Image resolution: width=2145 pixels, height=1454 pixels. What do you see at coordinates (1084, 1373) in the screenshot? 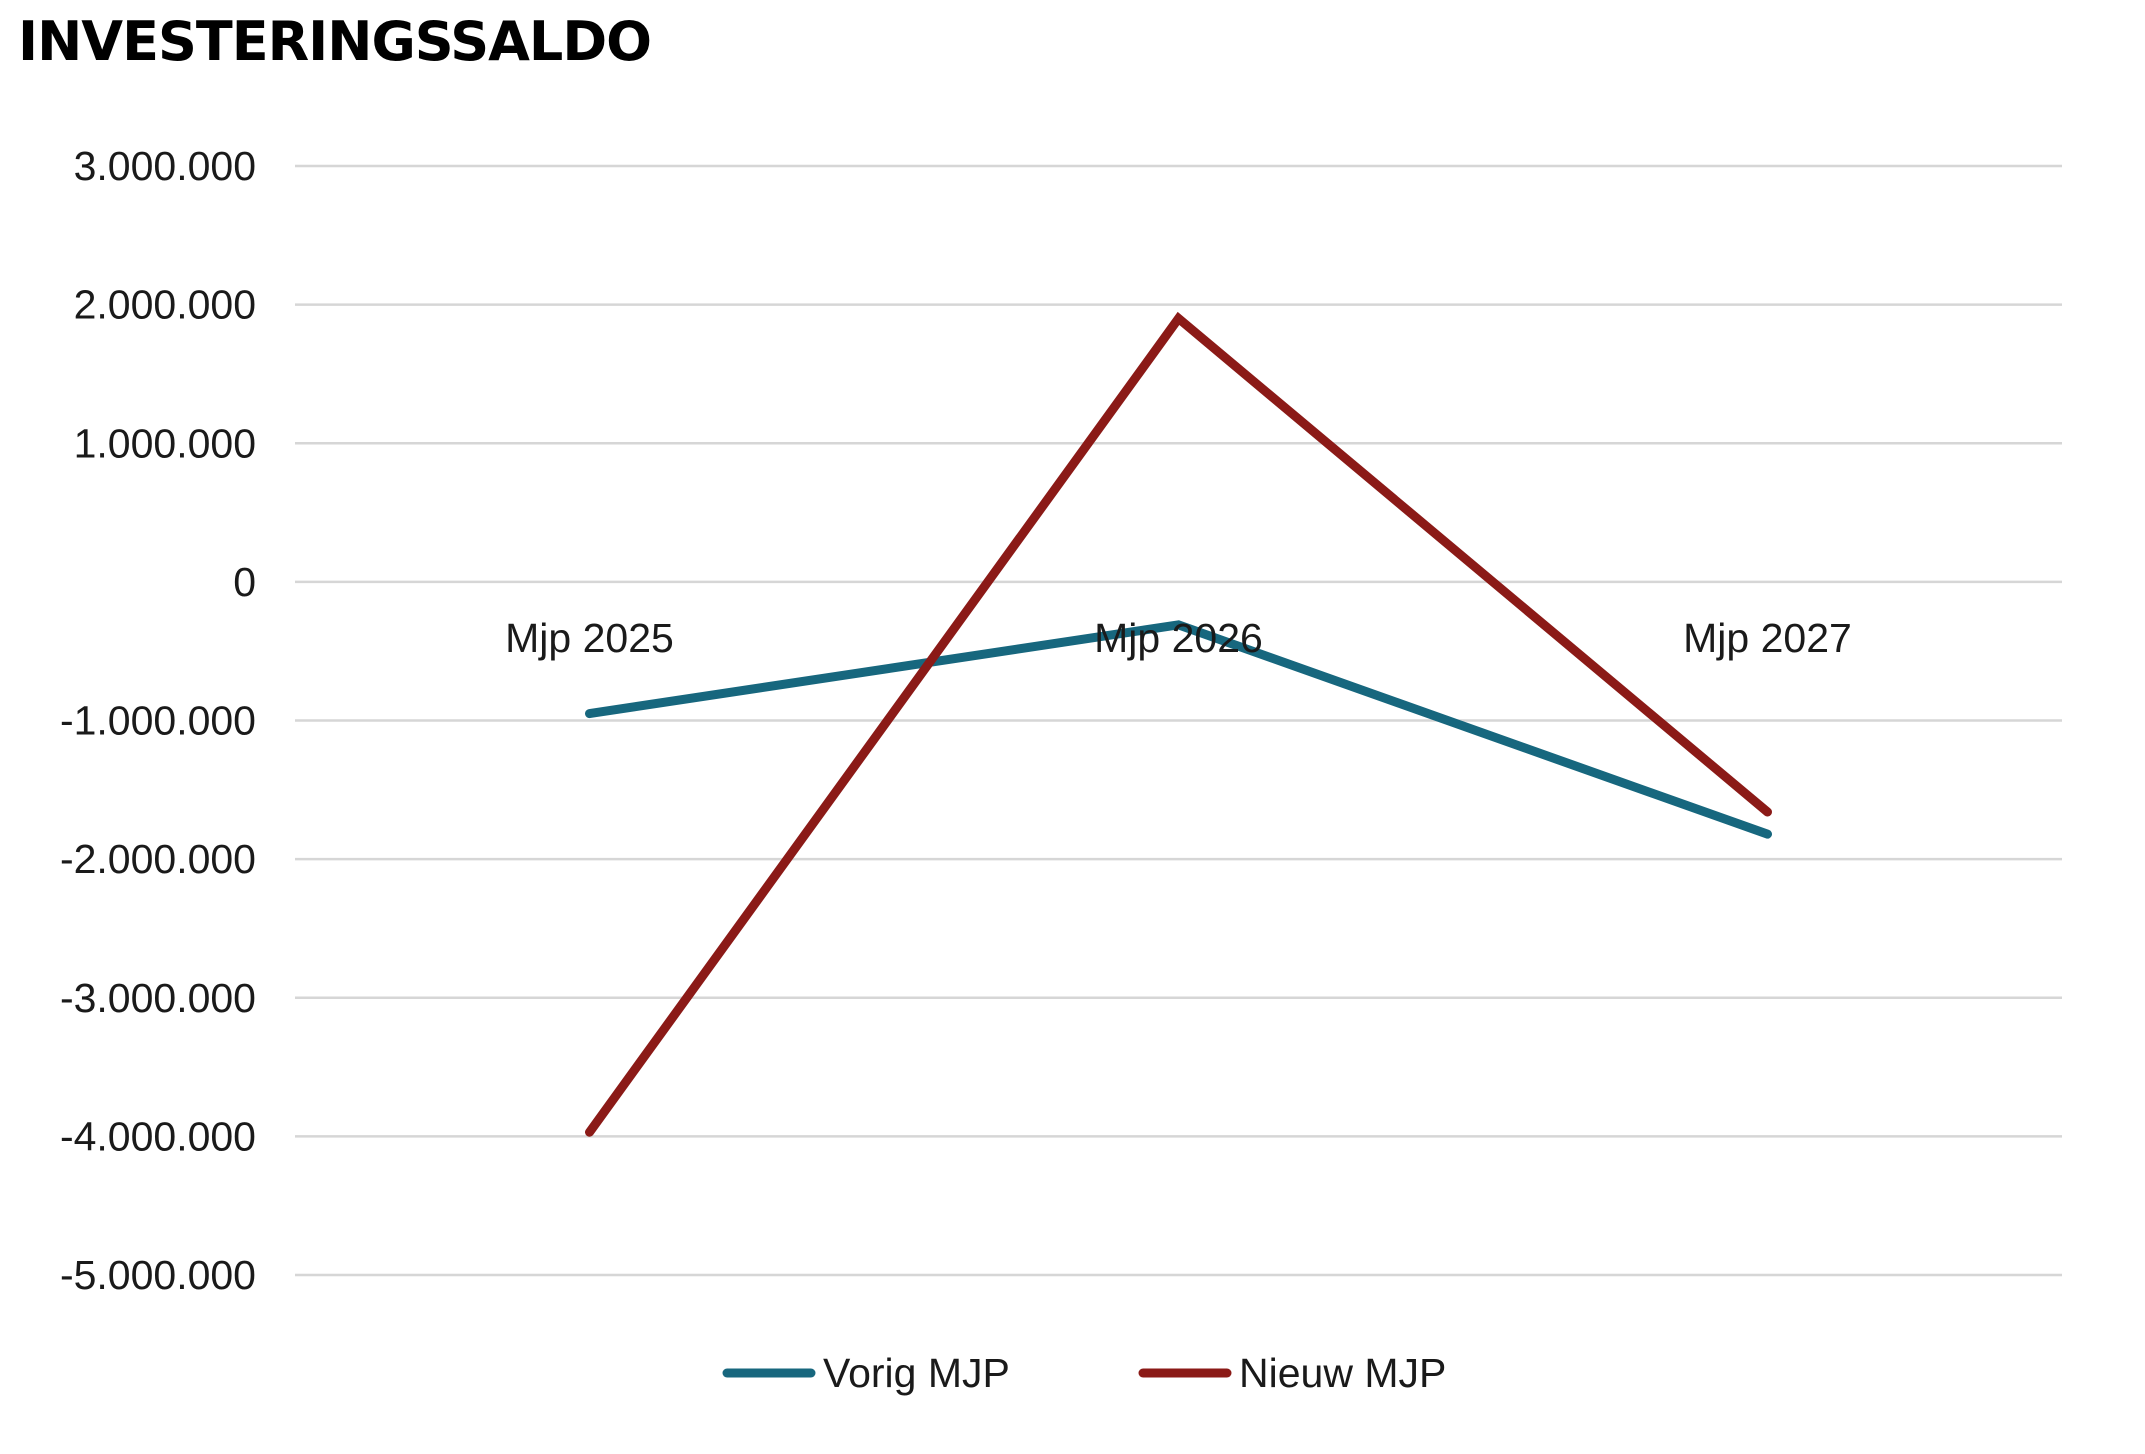
I see `legend: Vorig MJP Nieuw MJP` at bounding box center [1084, 1373].